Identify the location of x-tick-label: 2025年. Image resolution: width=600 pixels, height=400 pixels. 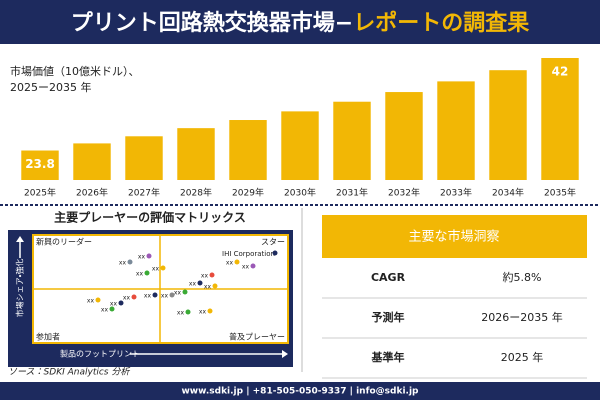
(40, 193).